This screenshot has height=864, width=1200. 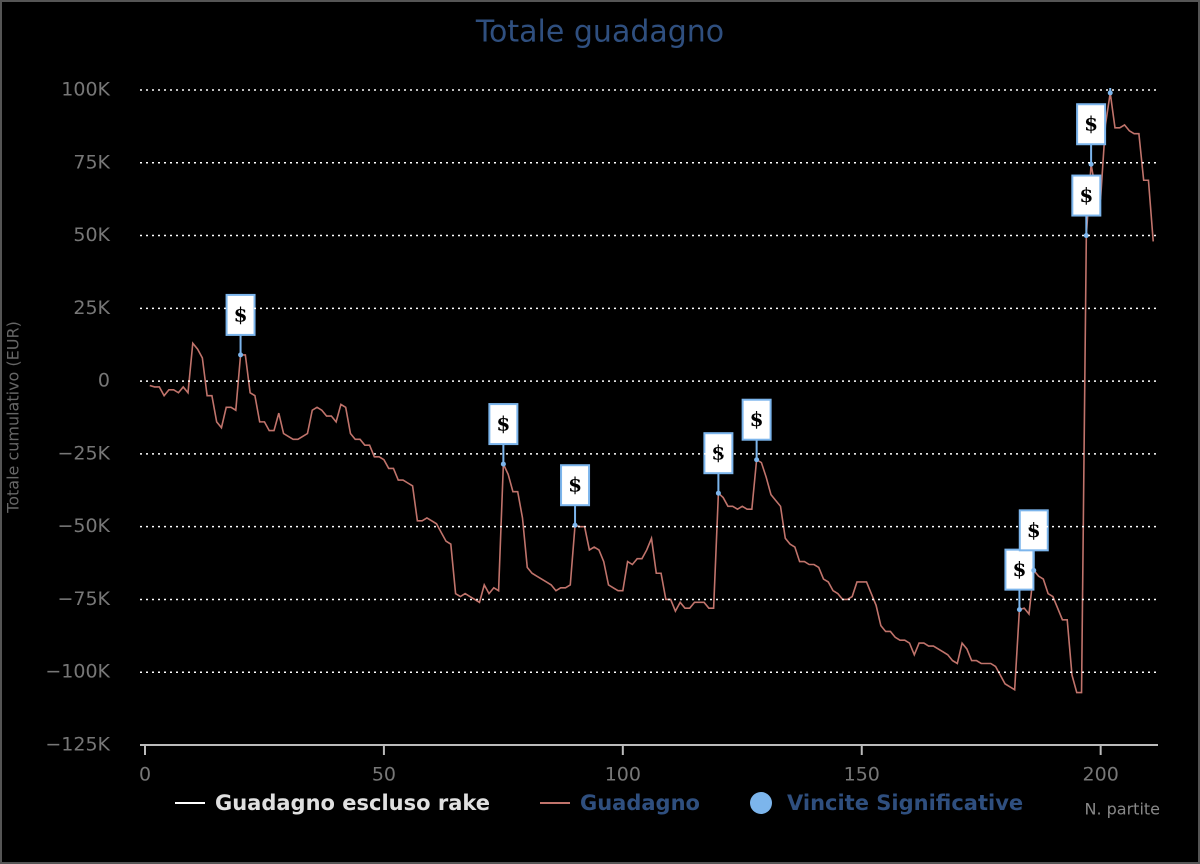 I want to click on x-axis-title: N. partite, so click(x=1122, y=809).